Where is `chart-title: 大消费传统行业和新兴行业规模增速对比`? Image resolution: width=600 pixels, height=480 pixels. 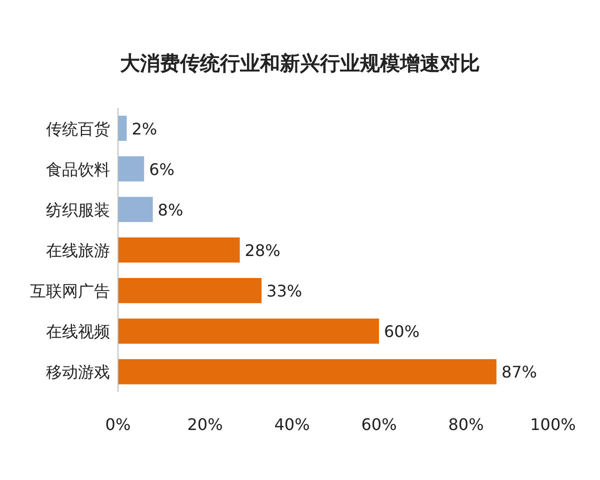 chart-title: 大消费传统行业和新兴行业规模增速对比 is located at coordinates (300, 63).